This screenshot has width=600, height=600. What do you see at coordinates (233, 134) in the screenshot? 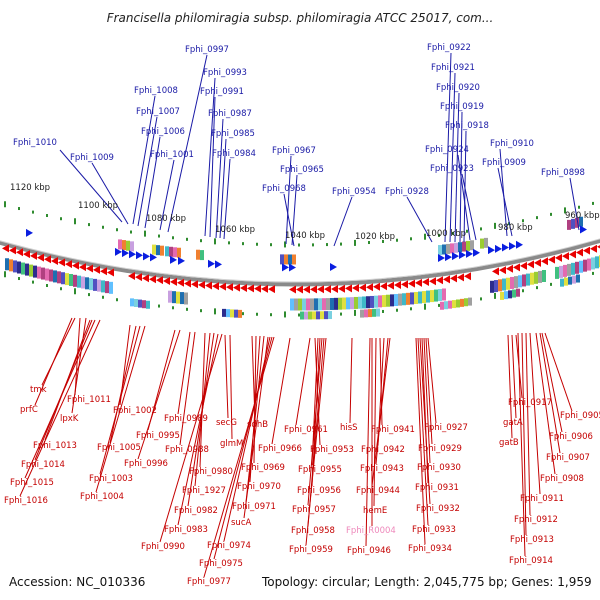
I see `gene-label: Fphi_0985` at bounding box center [233, 134].